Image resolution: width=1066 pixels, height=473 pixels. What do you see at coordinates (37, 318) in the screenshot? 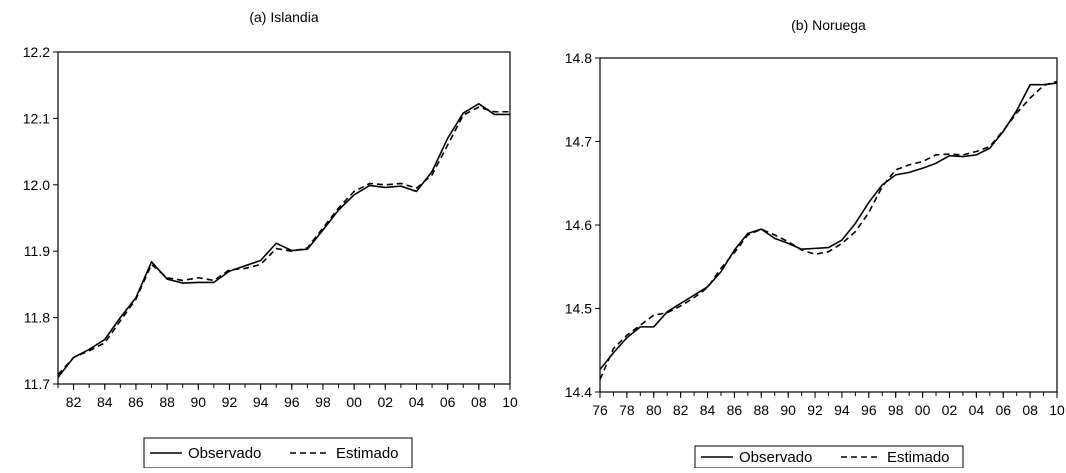
I see `y-tick-label: 11.8` at bounding box center [37, 318].